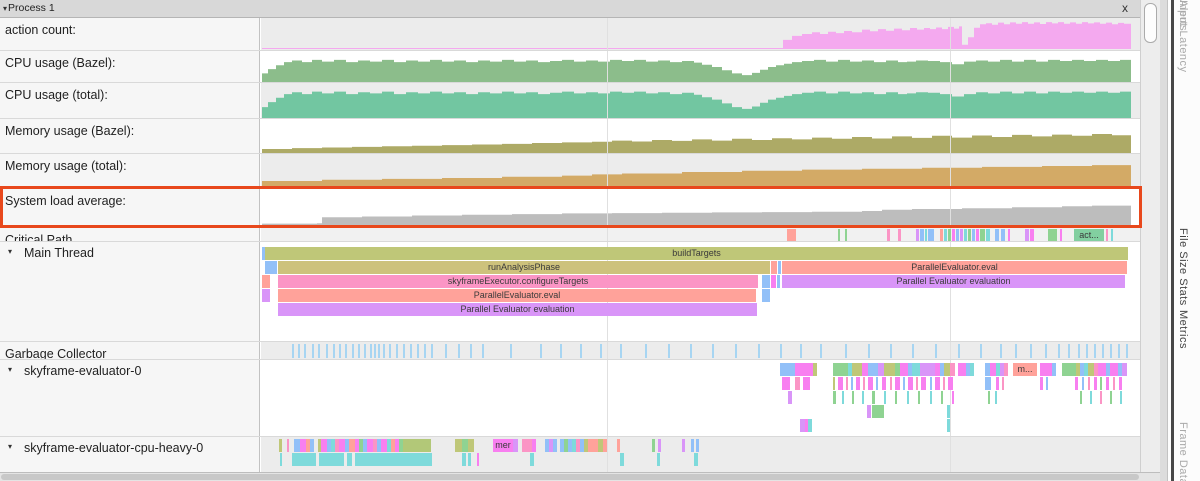 Image resolution: width=1200 pixels, height=481 pixels. I want to click on tab-input-latency: Input Latency, so click(1183, 36).